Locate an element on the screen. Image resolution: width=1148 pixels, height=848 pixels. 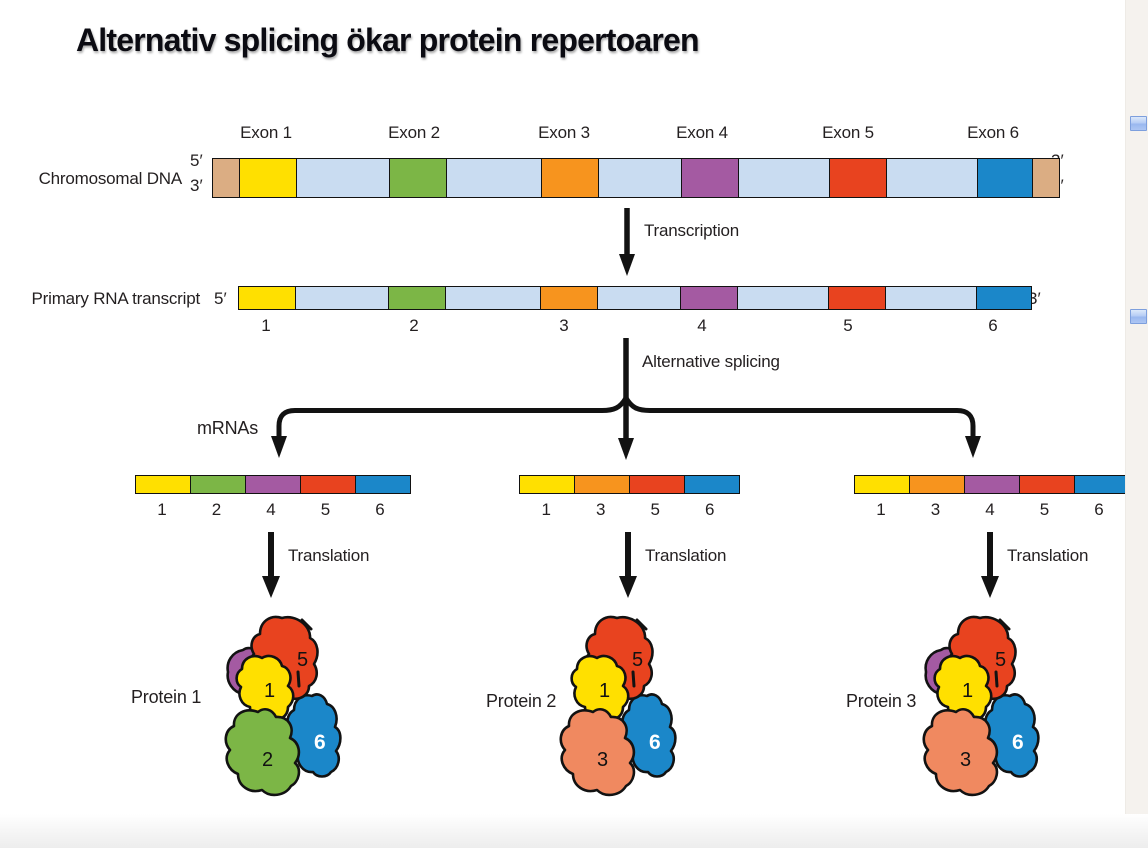
rna-exon-number-4: 4 is located at coordinates (702, 325).